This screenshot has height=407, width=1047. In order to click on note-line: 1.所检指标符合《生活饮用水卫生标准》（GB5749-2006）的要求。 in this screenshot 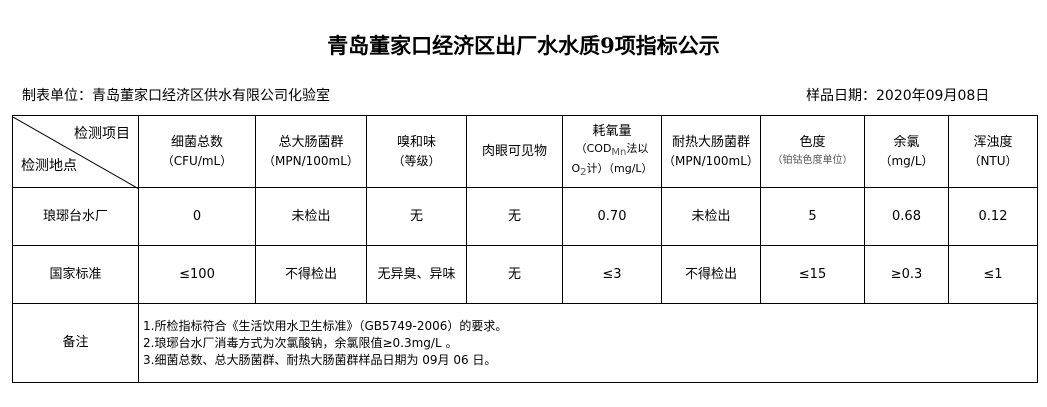, I will do `click(325, 325)`.